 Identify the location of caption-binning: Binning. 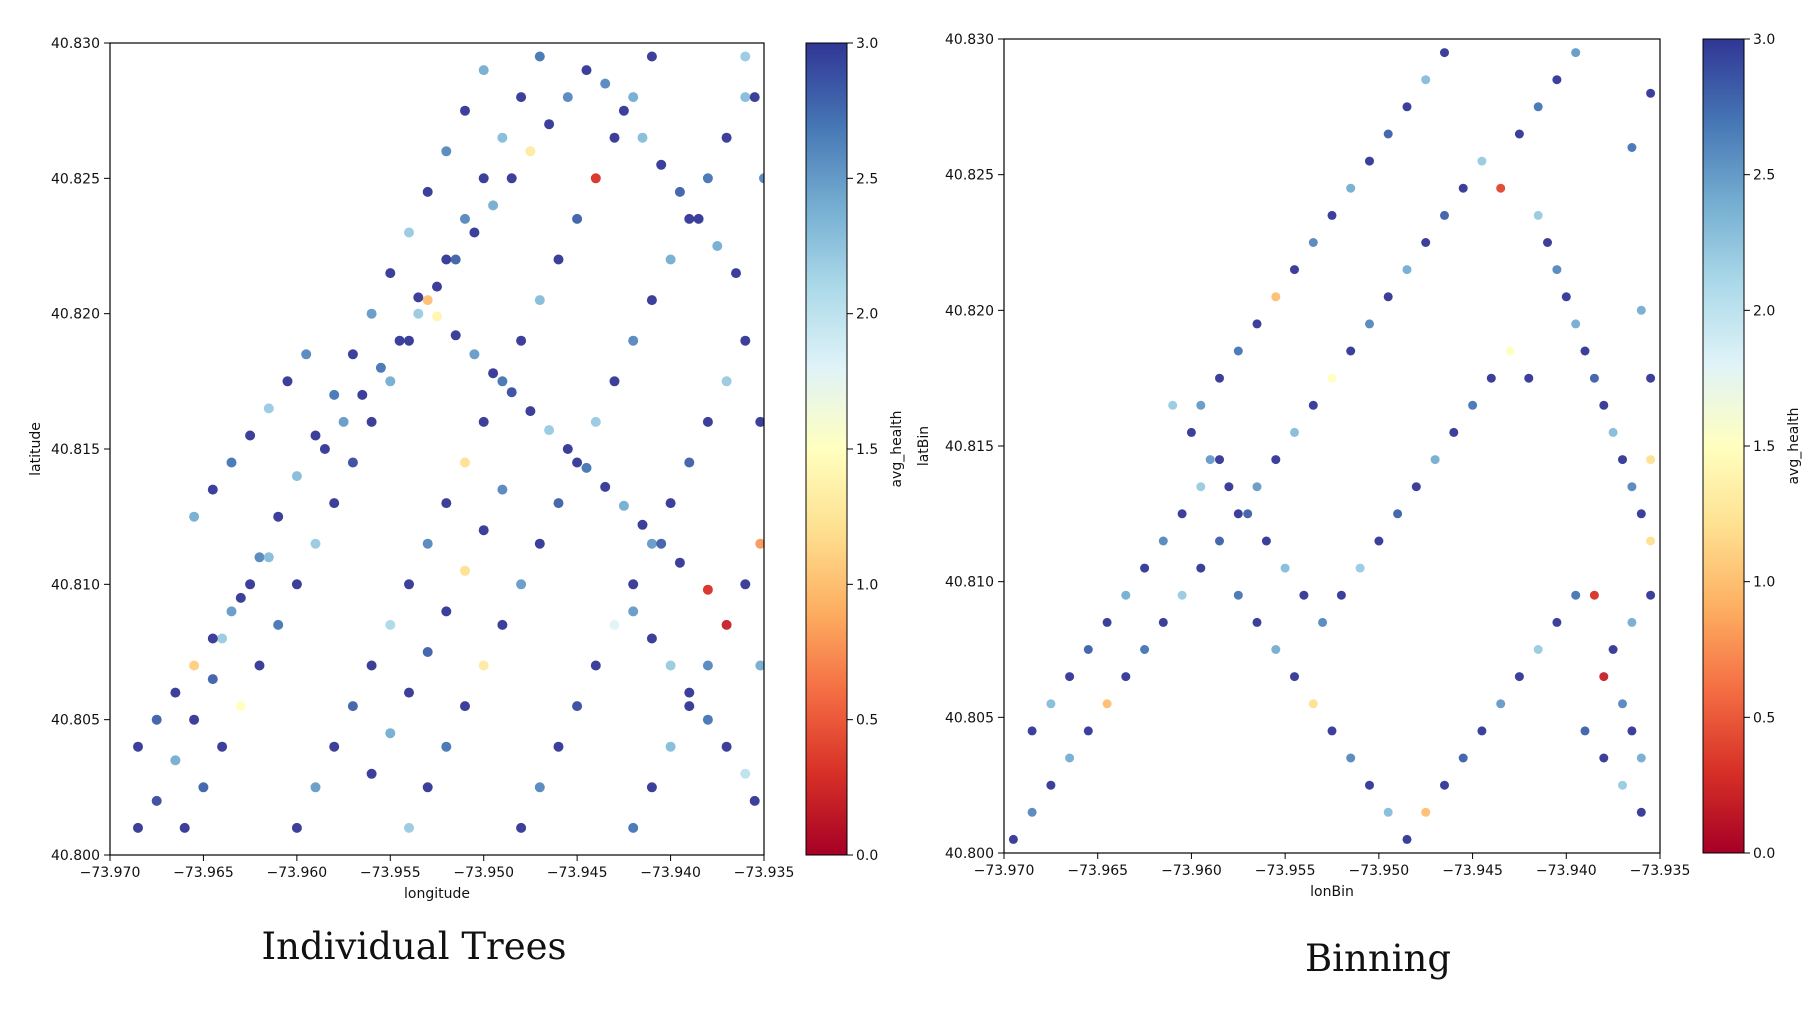
(1378, 958).